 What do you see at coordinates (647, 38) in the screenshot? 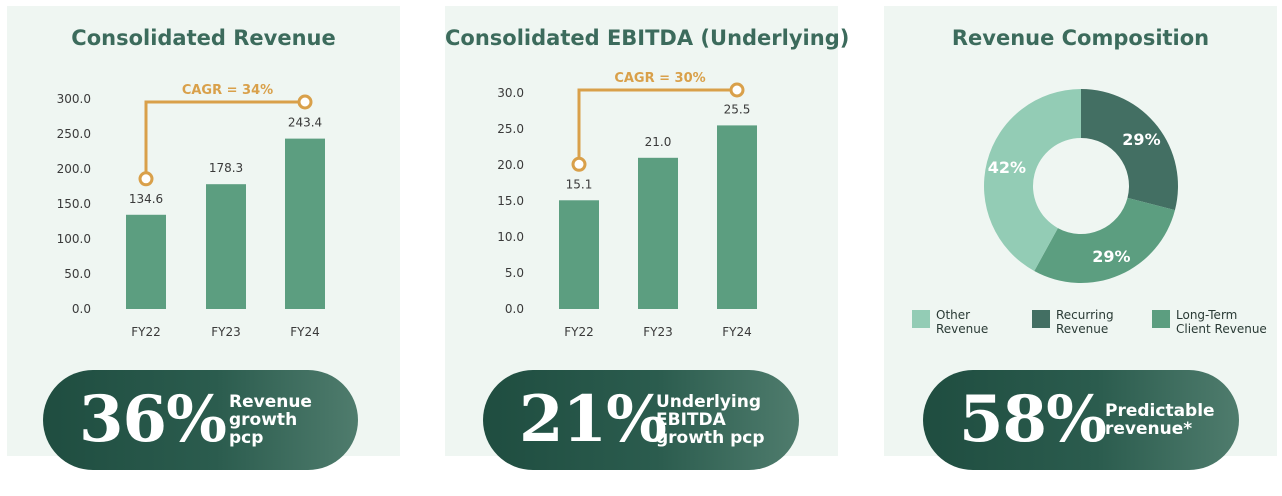
I see `ebitda-chart-title: Consolidated EBITDA (Underlying)` at bounding box center [647, 38].